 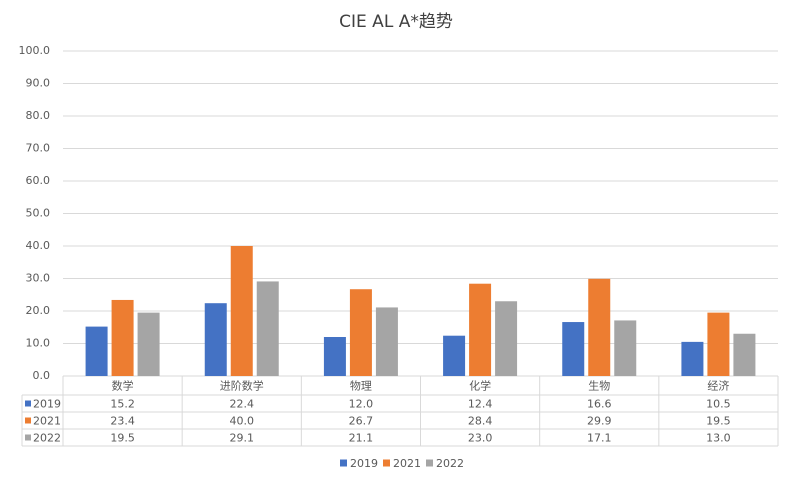 I want to click on table-cell: 17.1, so click(x=599, y=438).